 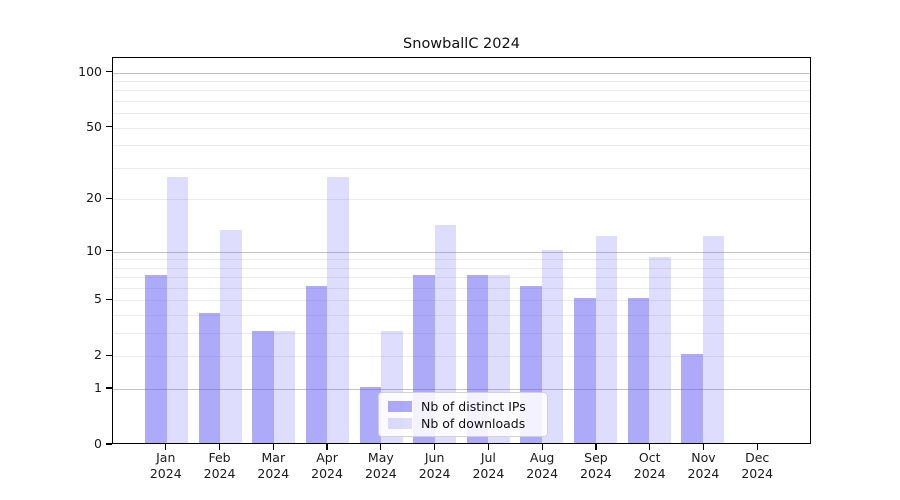 I want to click on y-tick-label-1: 1, so click(x=98, y=388).